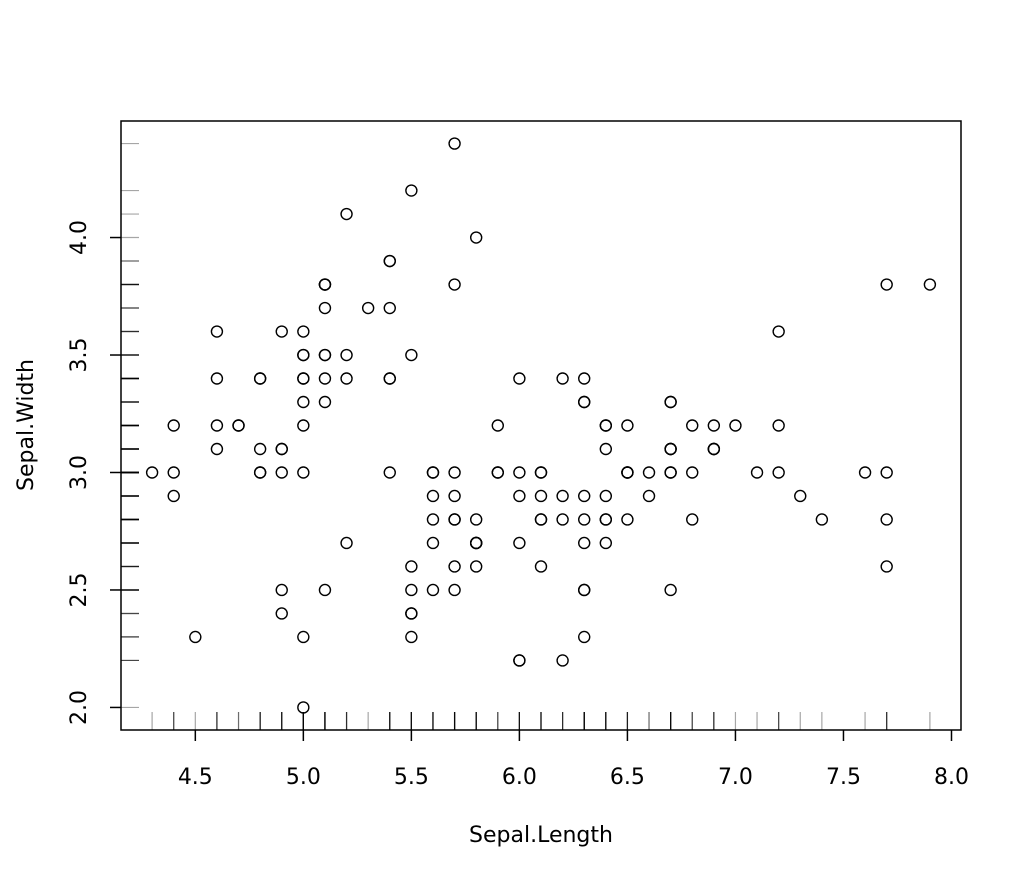  I want to click on x-tick-label: 5.0, so click(303, 777).